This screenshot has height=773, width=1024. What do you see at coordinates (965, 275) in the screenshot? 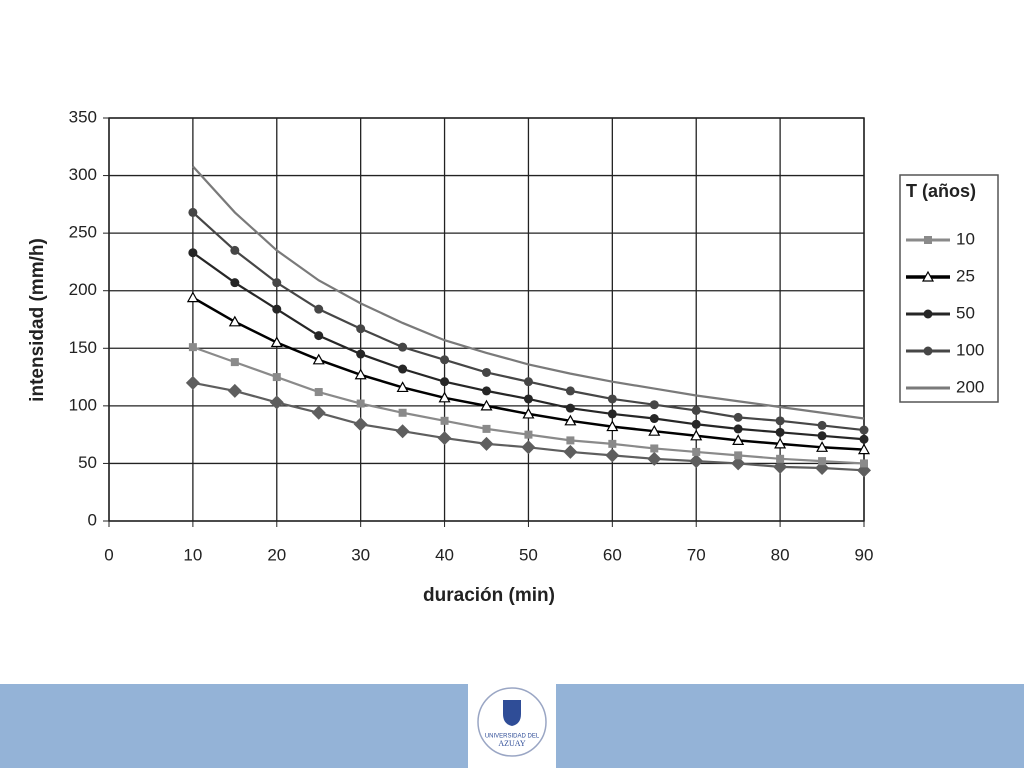
I see `legend-label: 25` at bounding box center [965, 275].